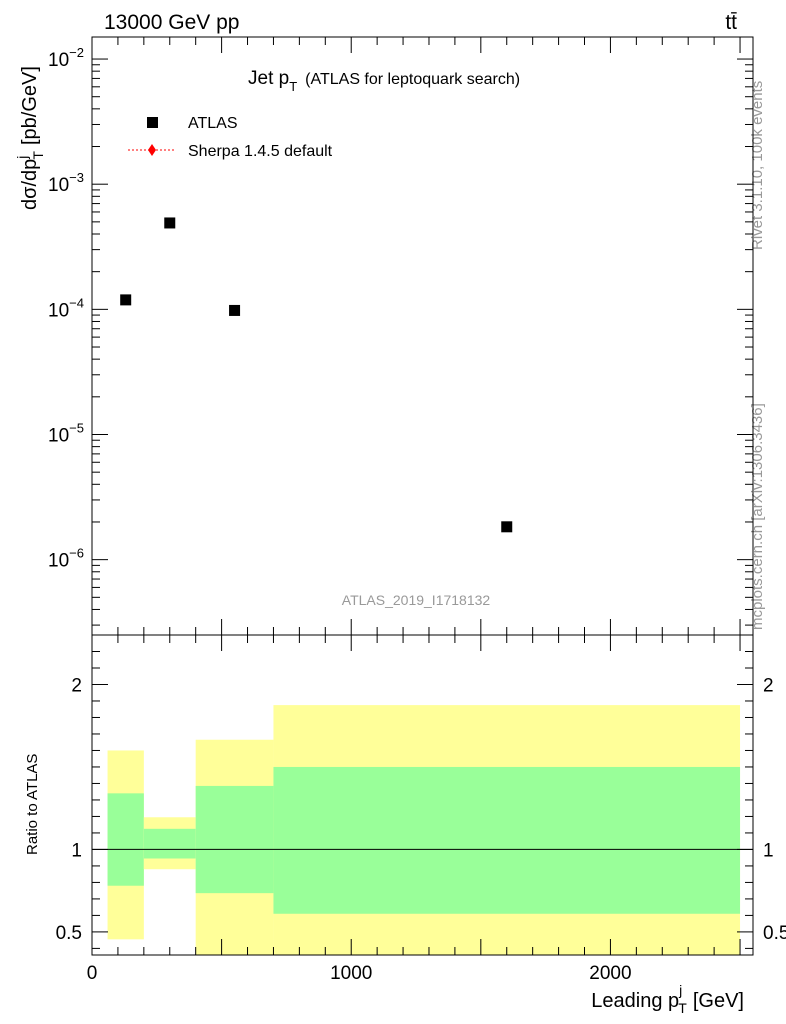 This screenshot has width=786, height=1024. What do you see at coordinates (76, 302) in the screenshot?
I see `main-ytick-exp: −4` at bounding box center [76, 302].